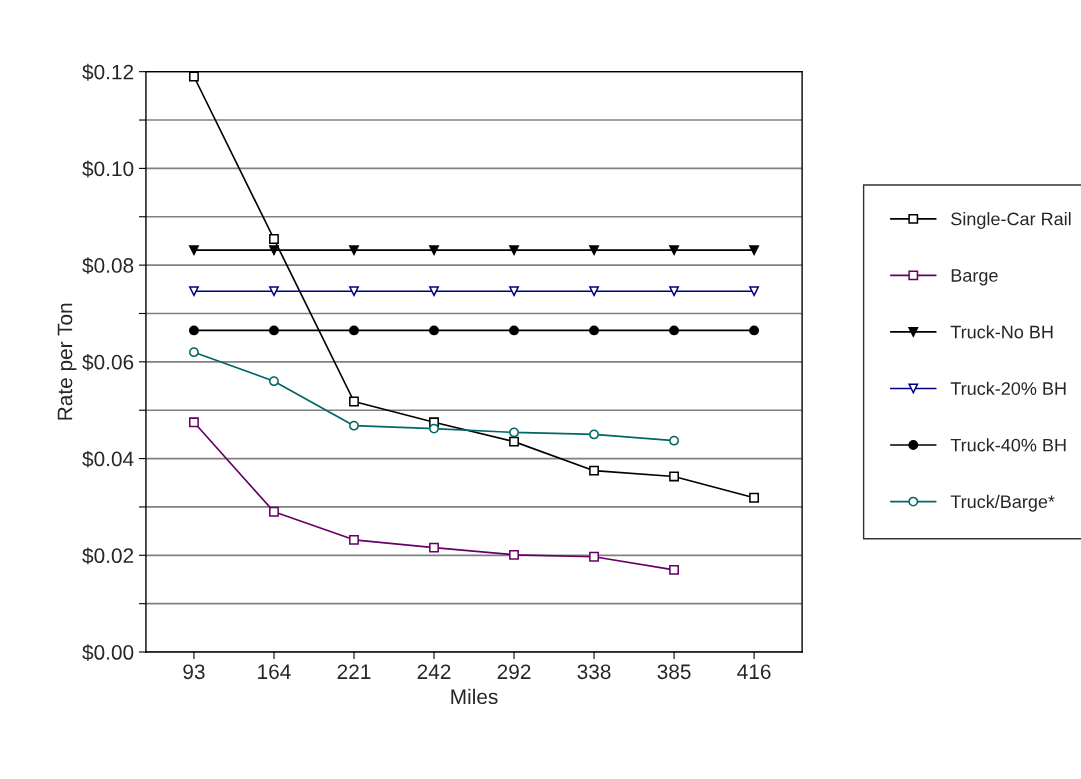 This screenshot has height=779, width=1081. What do you see at coordinates (108, 266) in the screenshot?
I see `y-tick-label: $0.08` at bounding box center [108, 266].